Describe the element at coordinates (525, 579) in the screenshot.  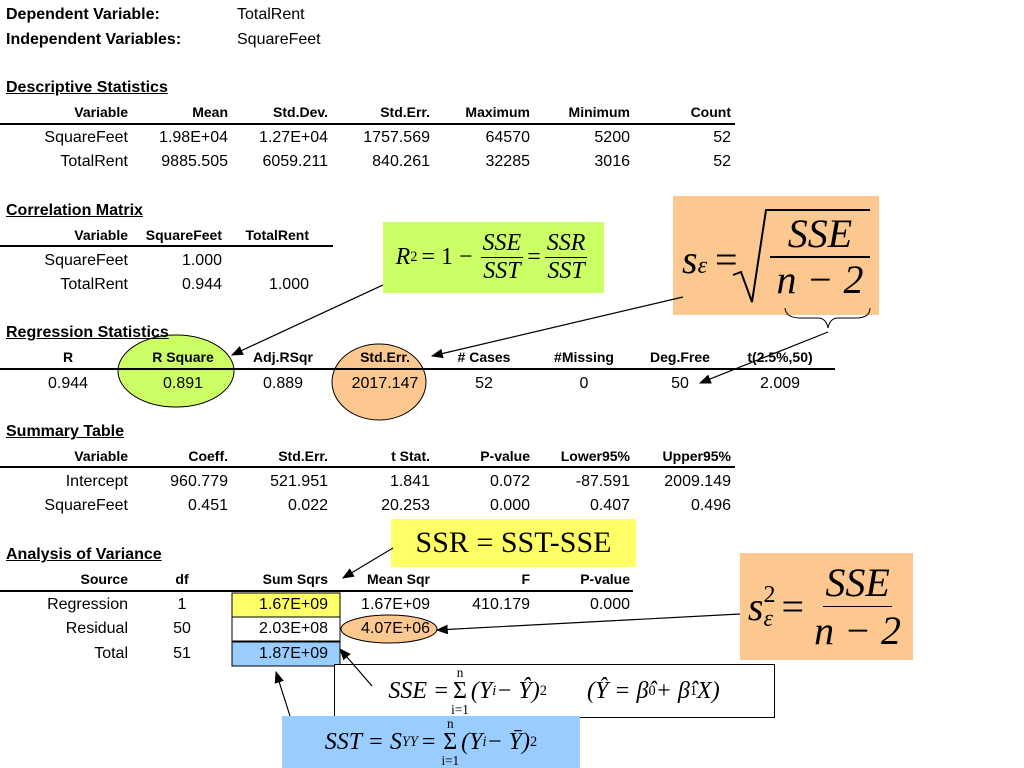
I see `column-header: F` at that location.